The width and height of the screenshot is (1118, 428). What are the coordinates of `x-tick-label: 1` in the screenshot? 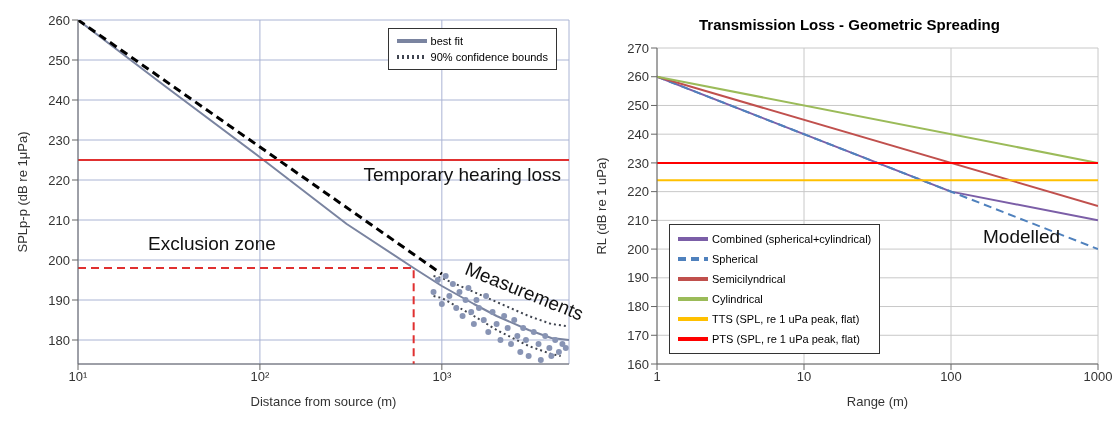 It's located at (657, 377).